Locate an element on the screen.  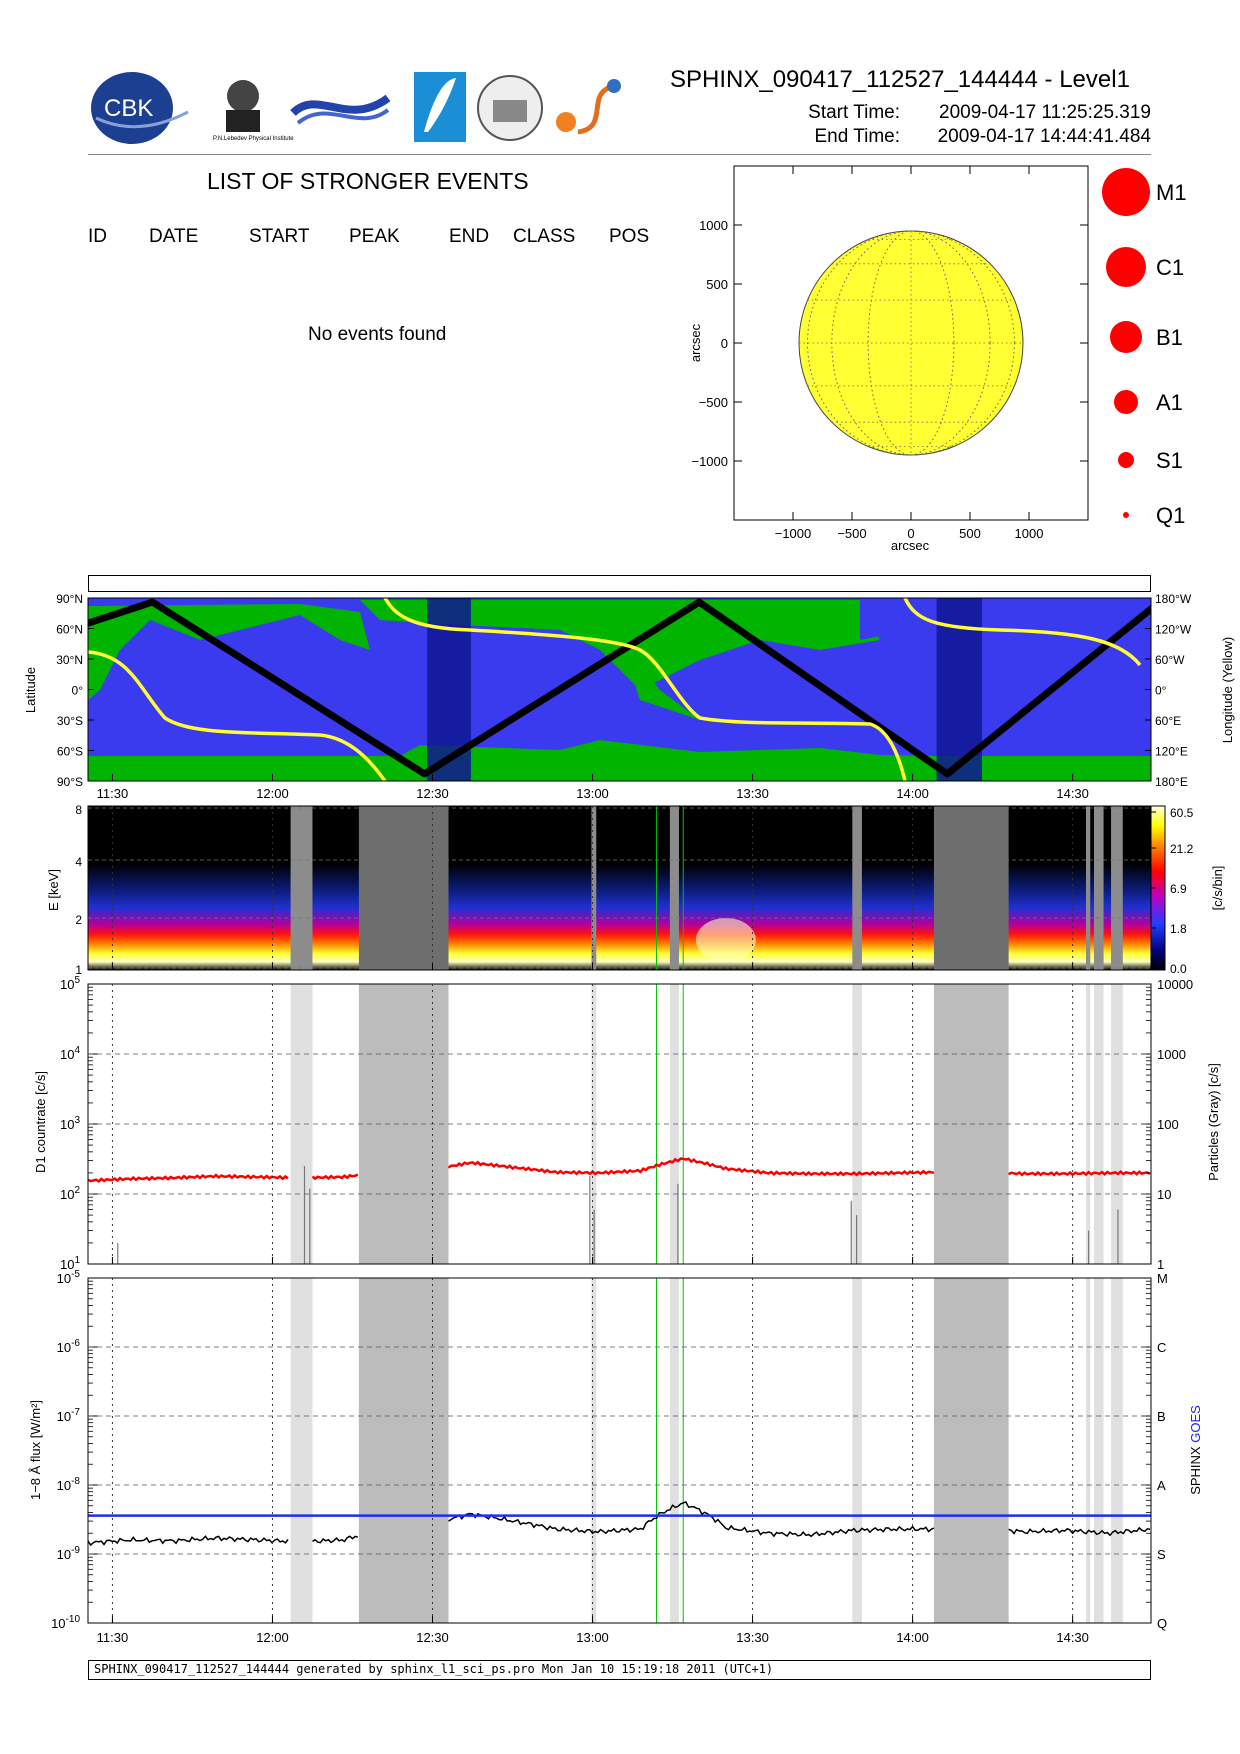
d1-ytick-label: 10² is located at coordinates (70, 1193).